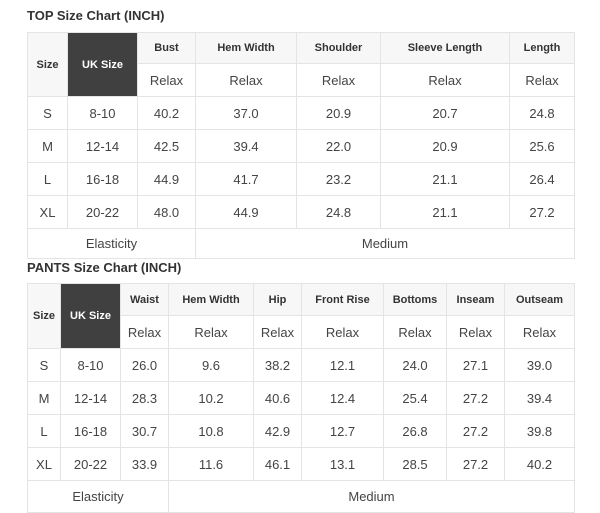  Describe the element at coordinates (246, 179) in the screenshot. I see `table-cell: 41.7` at that location.